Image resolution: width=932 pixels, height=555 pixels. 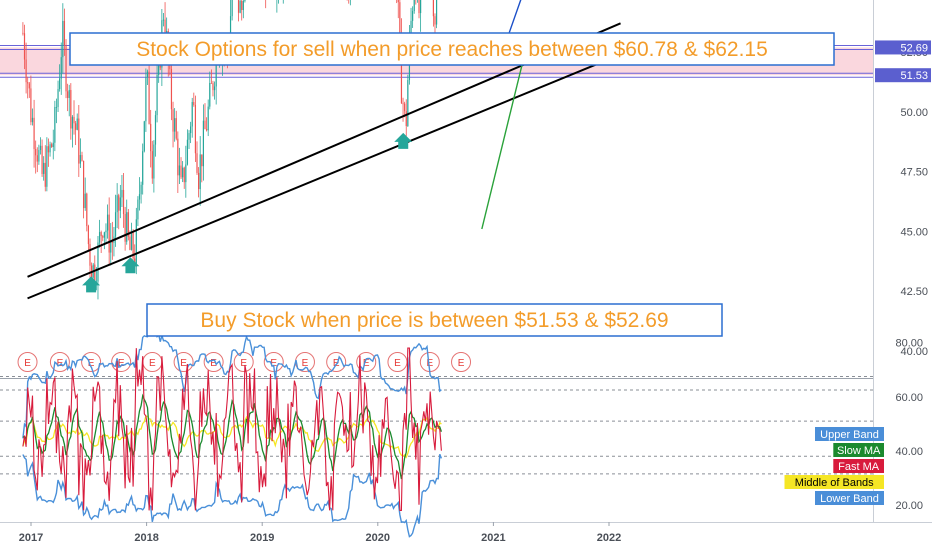 I want to click on price-tick-label: 47.50, so click(x=914, y=173).